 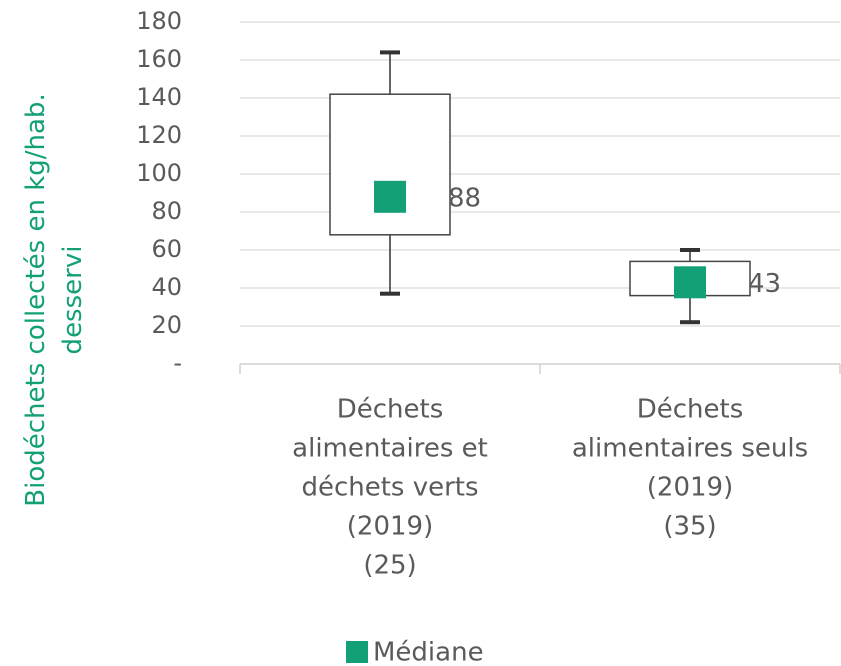 I want to click on x-tick-label: alimentaires et, so click(x=390, y=449).